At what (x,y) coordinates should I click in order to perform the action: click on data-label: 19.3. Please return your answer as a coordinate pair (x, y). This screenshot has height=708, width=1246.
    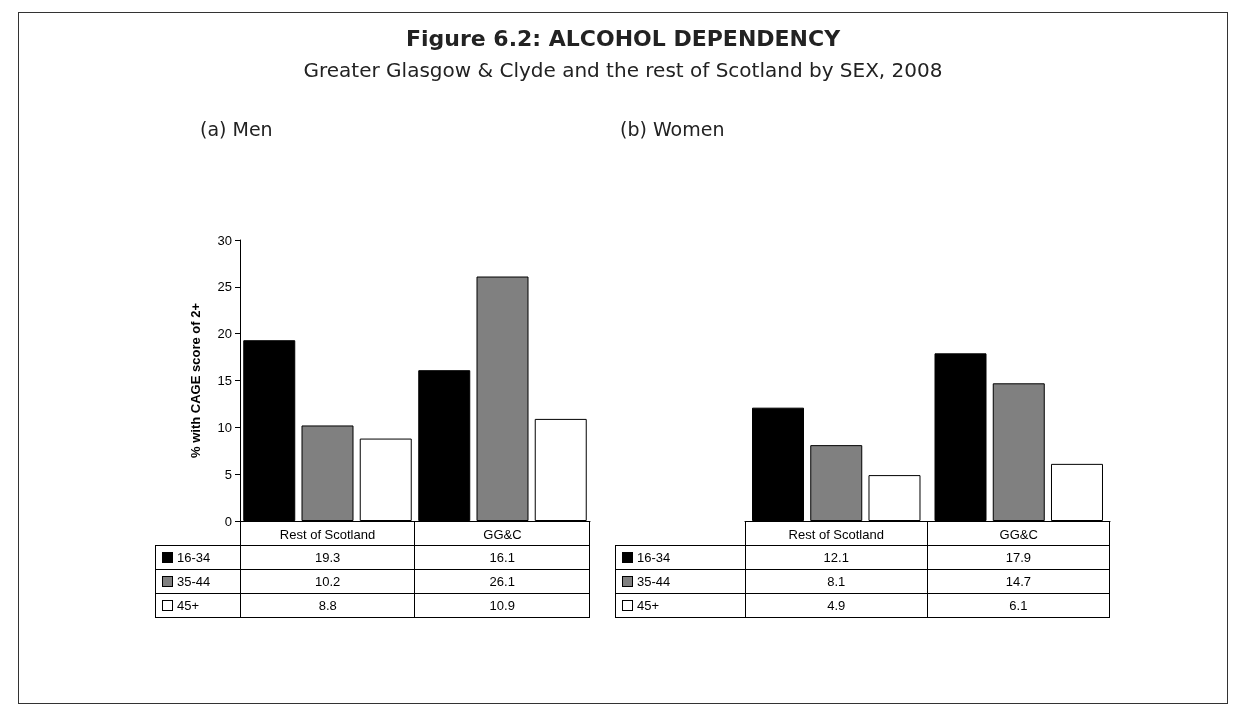
    Looking at the image, I should click on (327, 557).